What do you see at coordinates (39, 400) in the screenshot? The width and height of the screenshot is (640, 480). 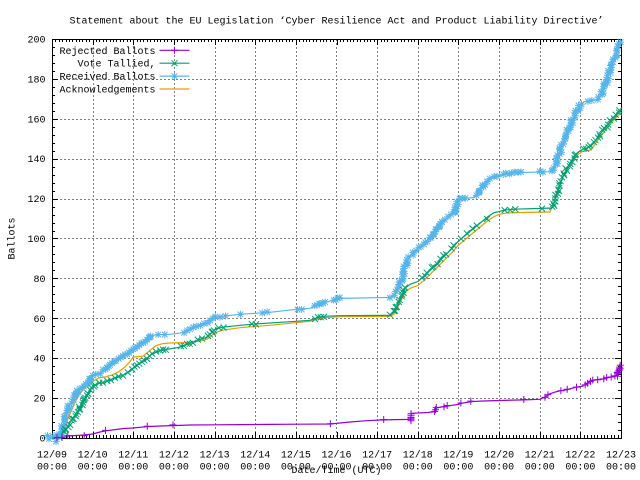 I see `svg-text: 20` at bounding box center [39, 400].